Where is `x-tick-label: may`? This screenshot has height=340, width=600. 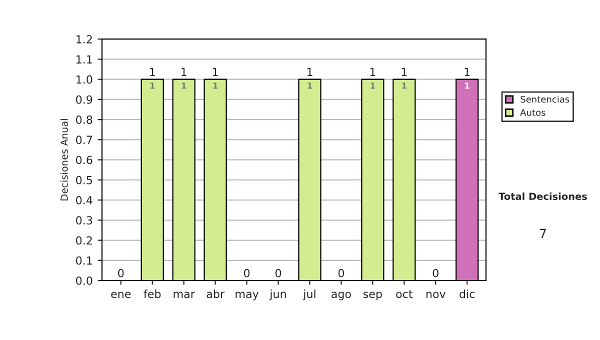
x-tick-label: may is located at coordinates (247, 296).